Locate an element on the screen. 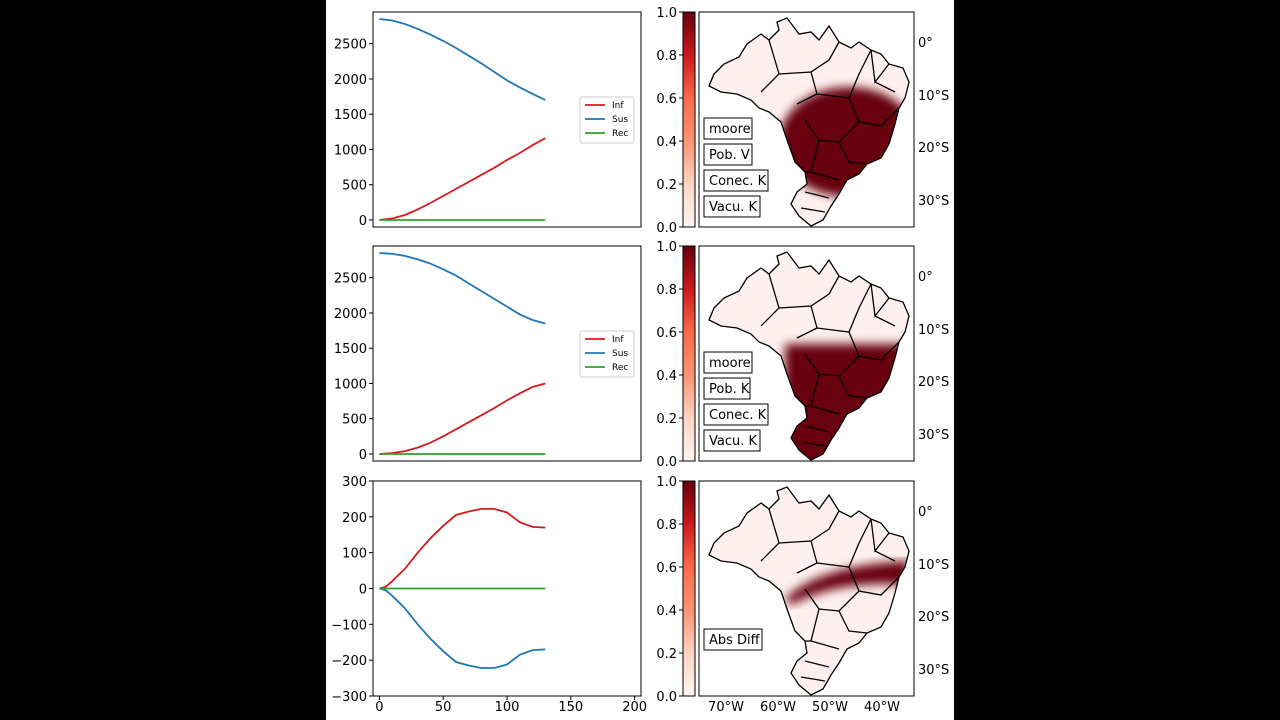 The image size is (1280, 720). map-badge: moore is located at coordinates (728, 128).